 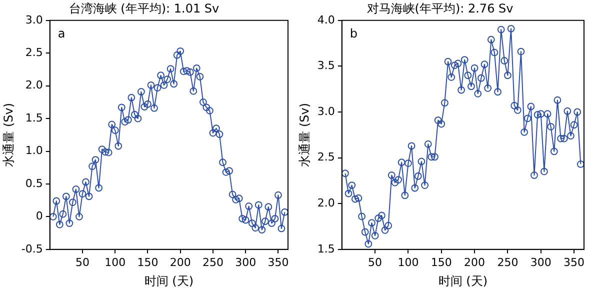 I want to click on annotation: b, so click(x=354, y=33).